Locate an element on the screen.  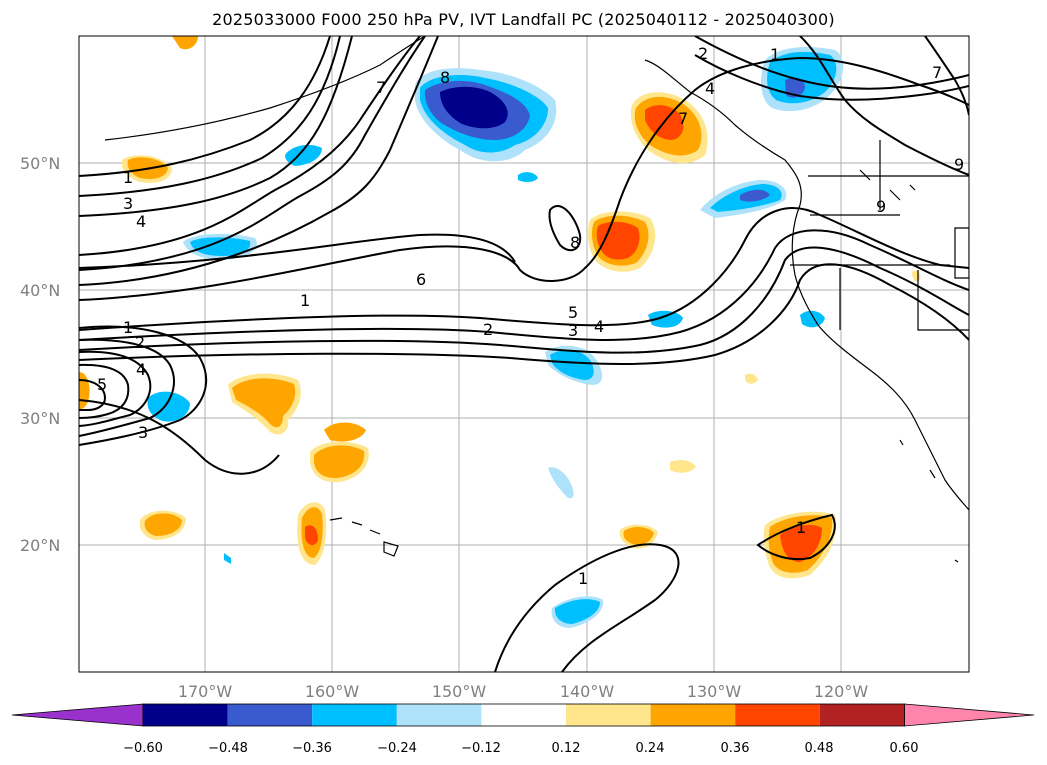
lat-tick-label: 40°N is located at coordinates (40, 290).